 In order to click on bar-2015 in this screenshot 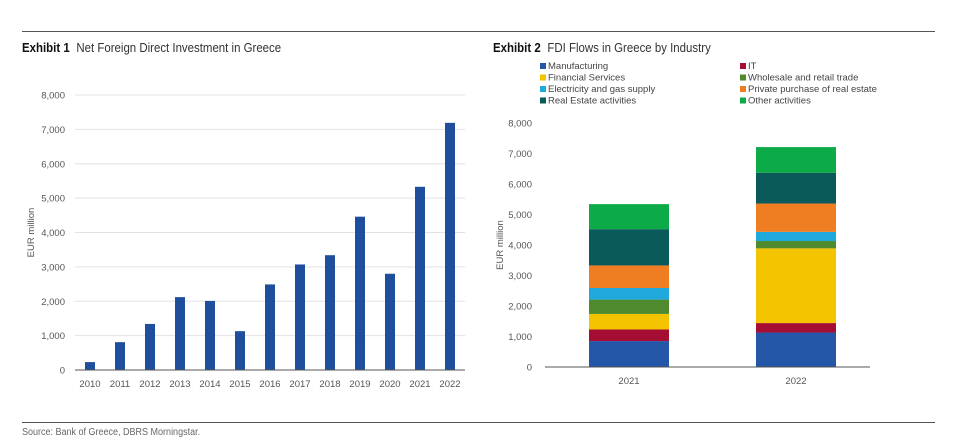, I will do `click(240, 350)`.